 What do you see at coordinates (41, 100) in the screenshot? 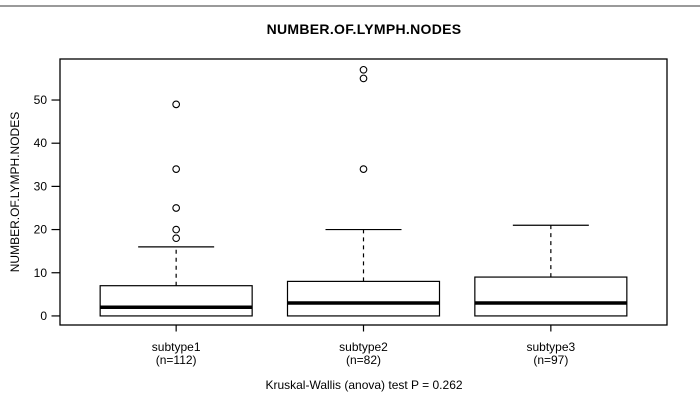
I see `y-tick-label: 50` at bounding box center [41, 100].